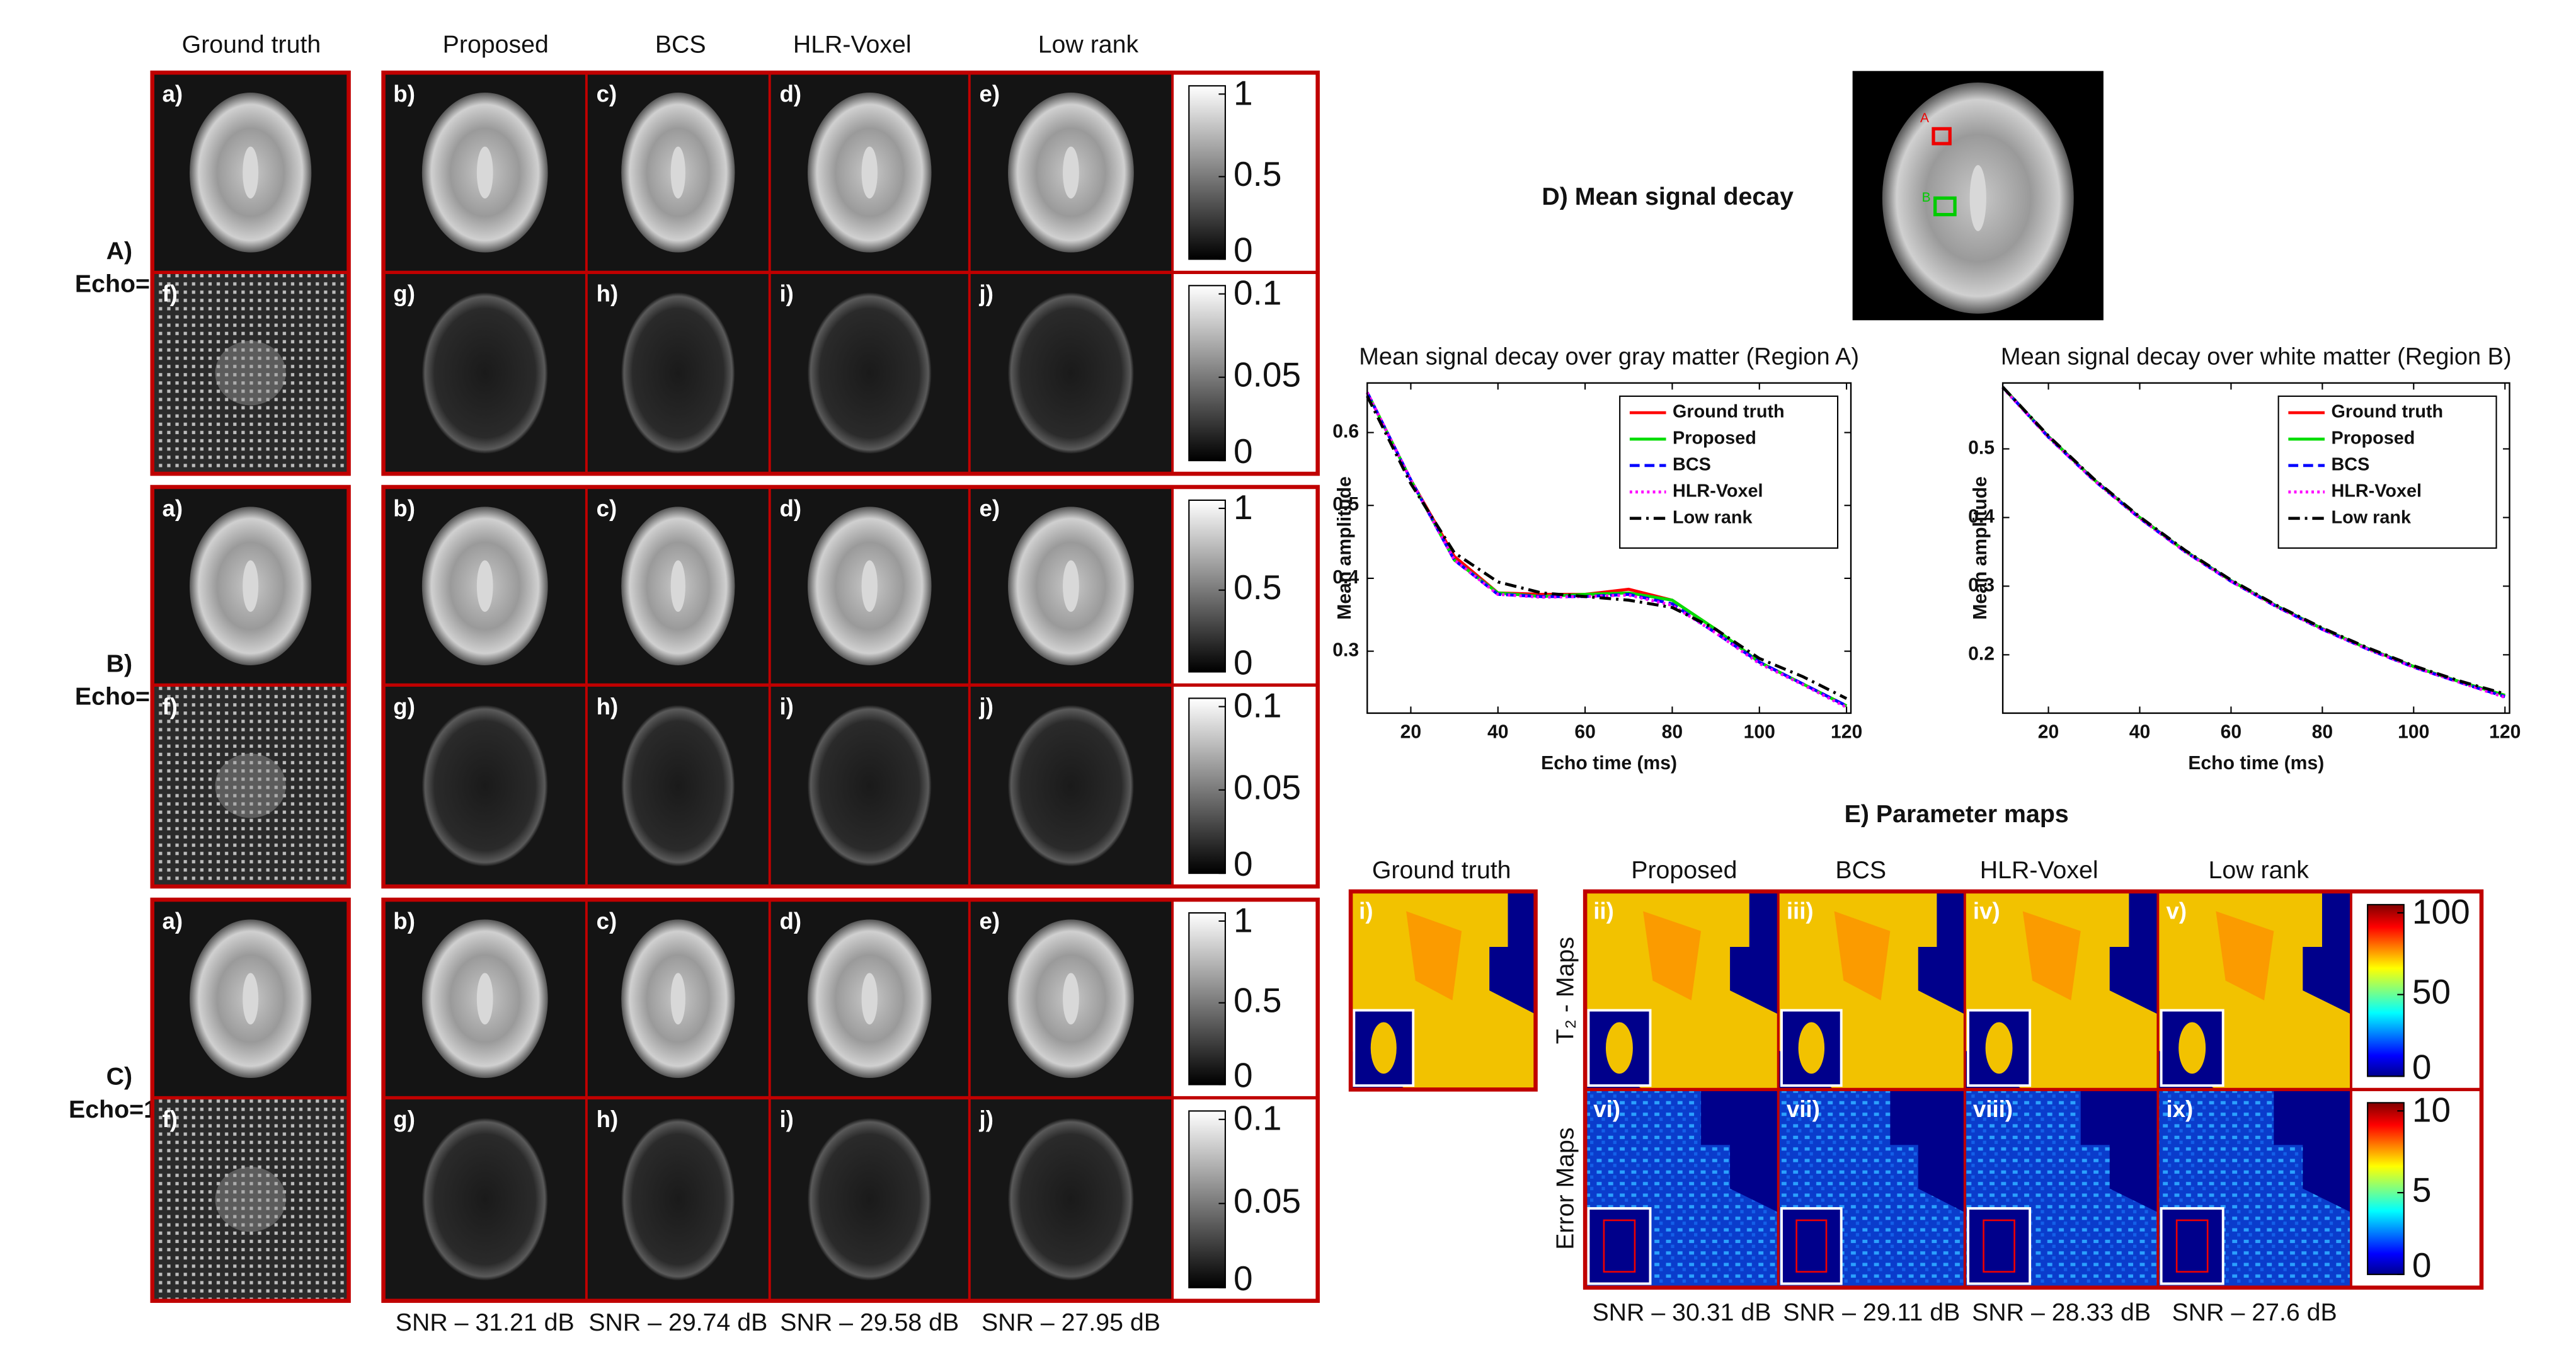 The height and width of the screenshot is (1352, 2576). Describe the element at coordinates (1942, 136) in the screenshot. I see `roi-a` at that location.